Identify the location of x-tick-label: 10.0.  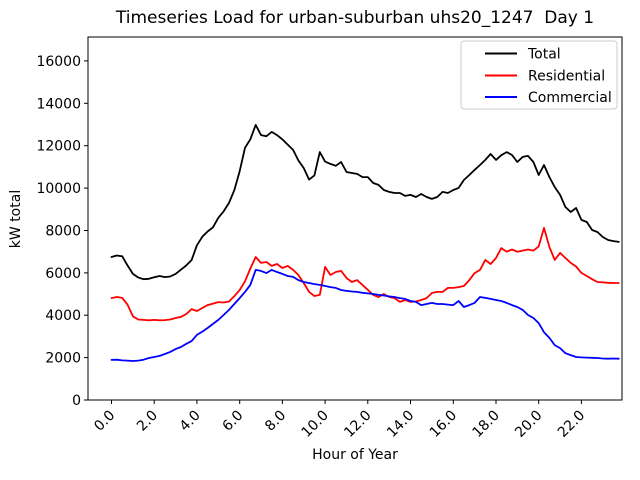
(315, 424).